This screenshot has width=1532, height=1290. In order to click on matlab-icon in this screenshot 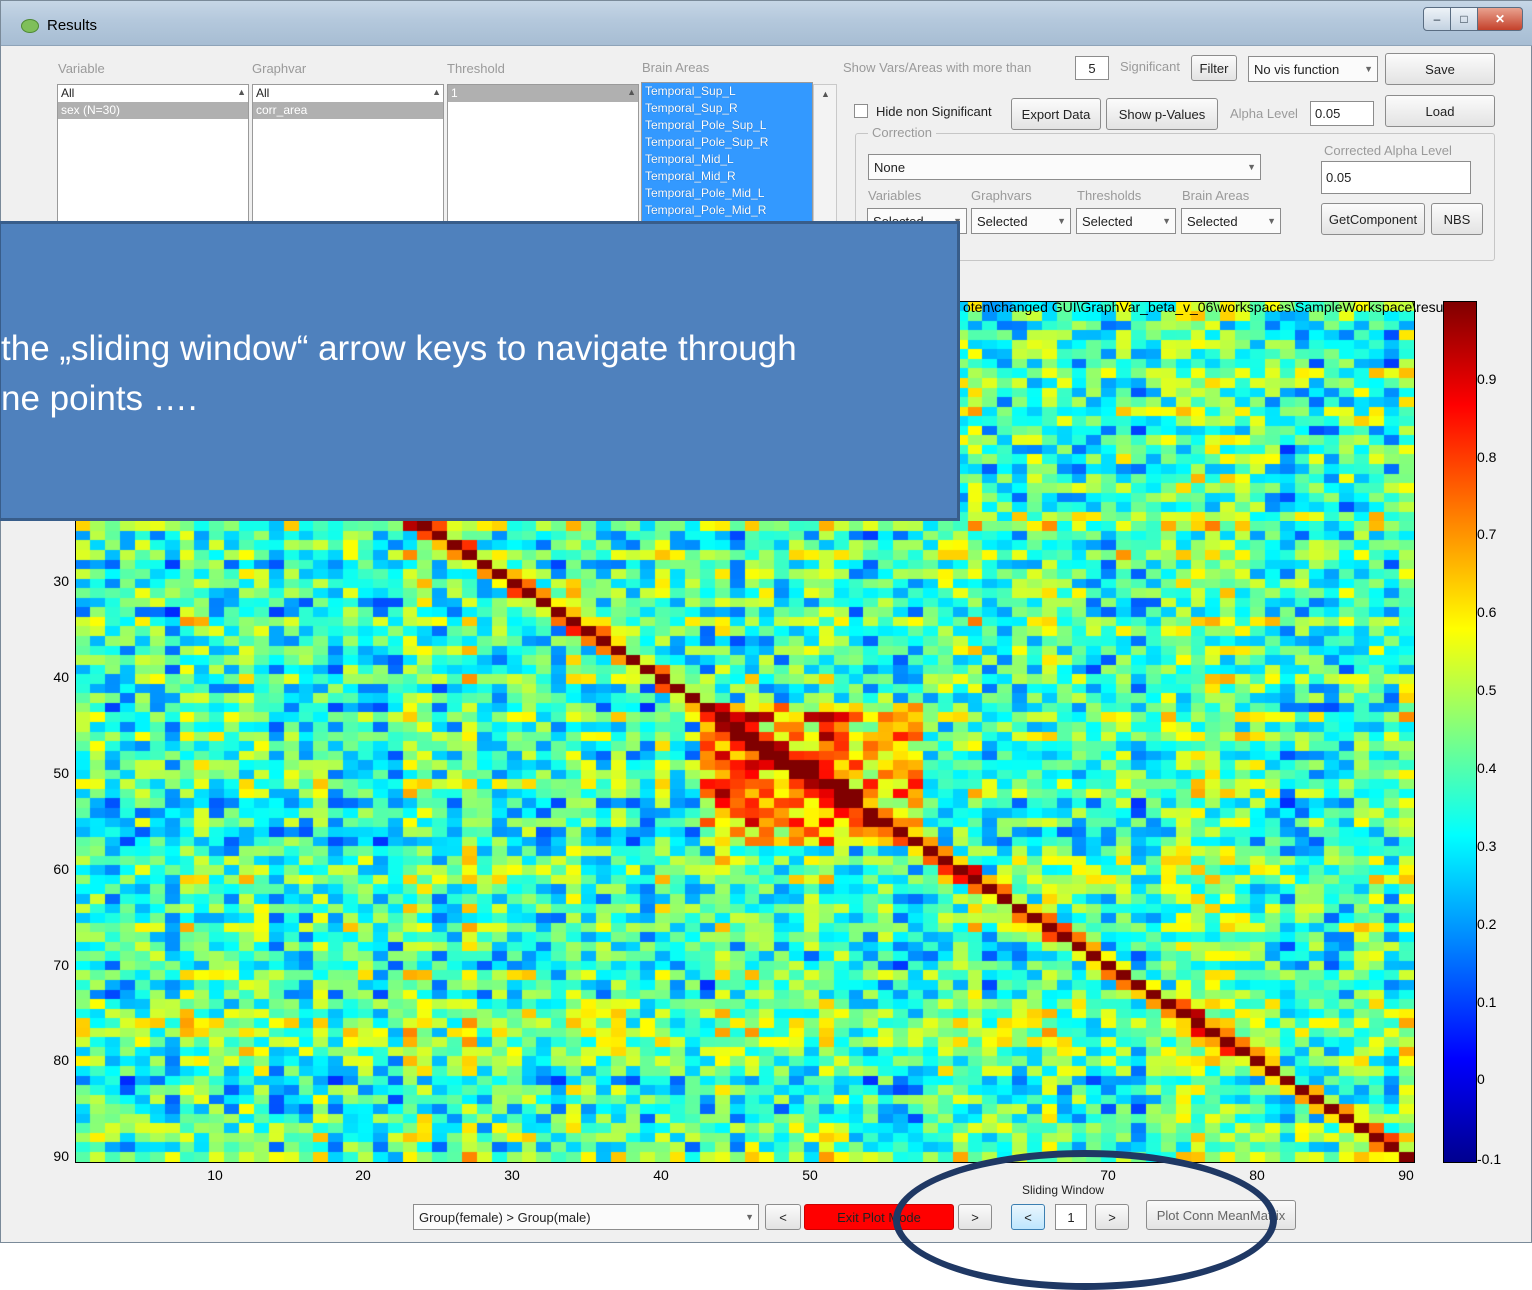, I will do `click(30, 26)`.